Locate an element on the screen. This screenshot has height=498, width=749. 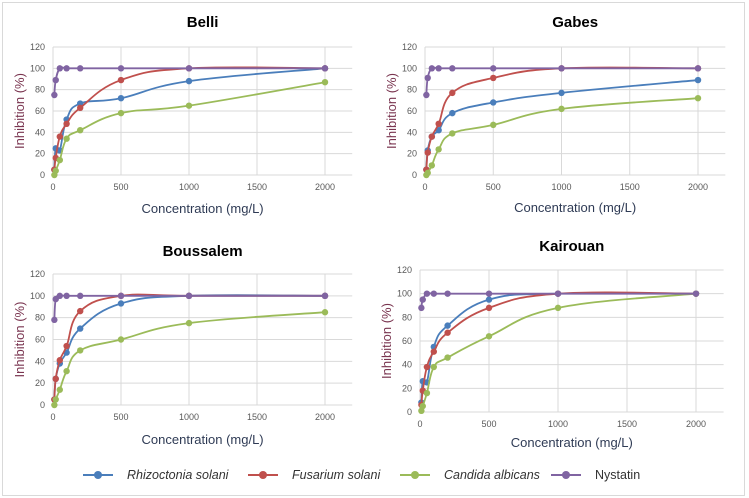
legend-label: Nystatin is located at coordinates (618, 475).